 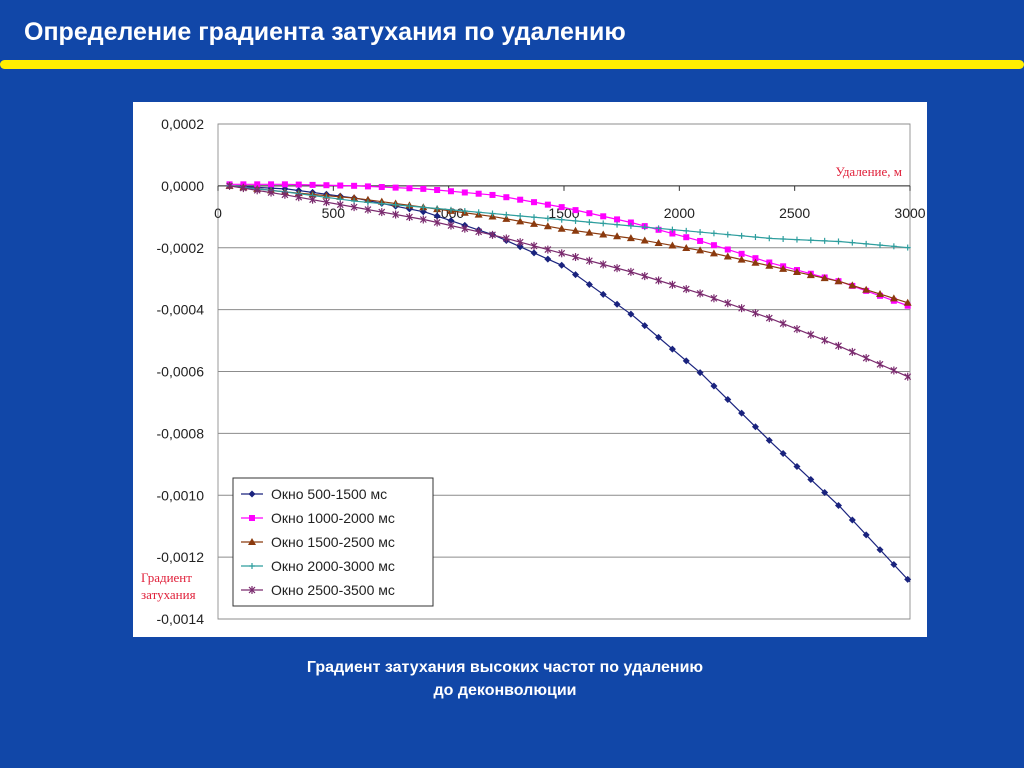 I want to click on y-axis-label-line-1: Градиент, so click(x=166, y=577).